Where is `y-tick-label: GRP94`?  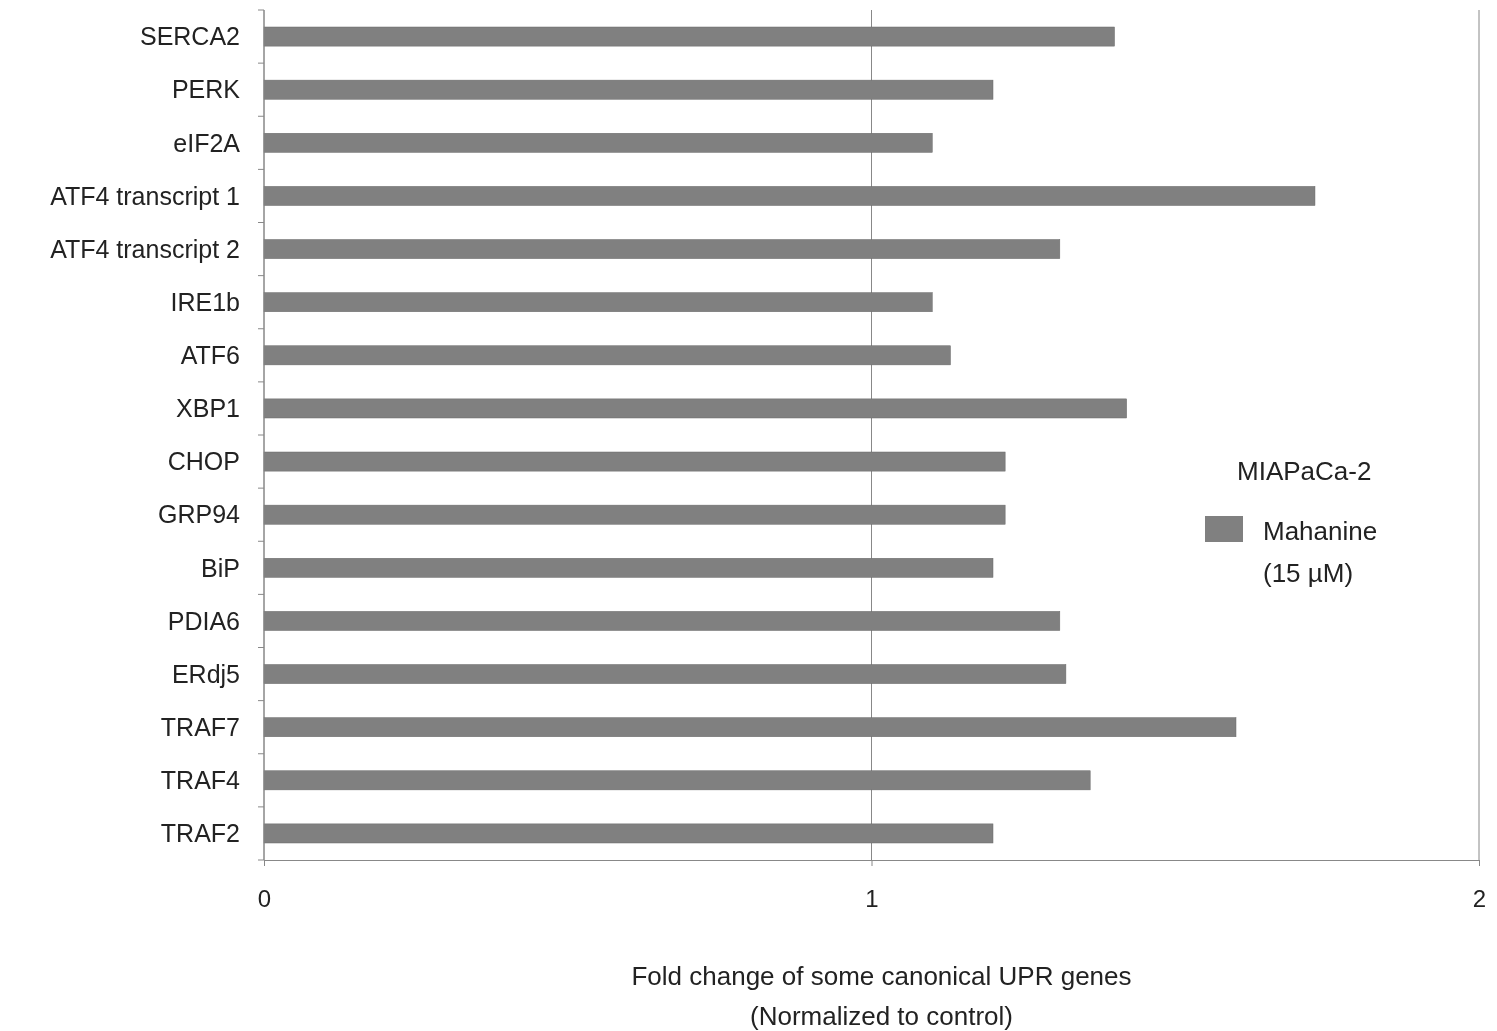
y-tick-label: GRP94 is located at coordinates (199, 514).